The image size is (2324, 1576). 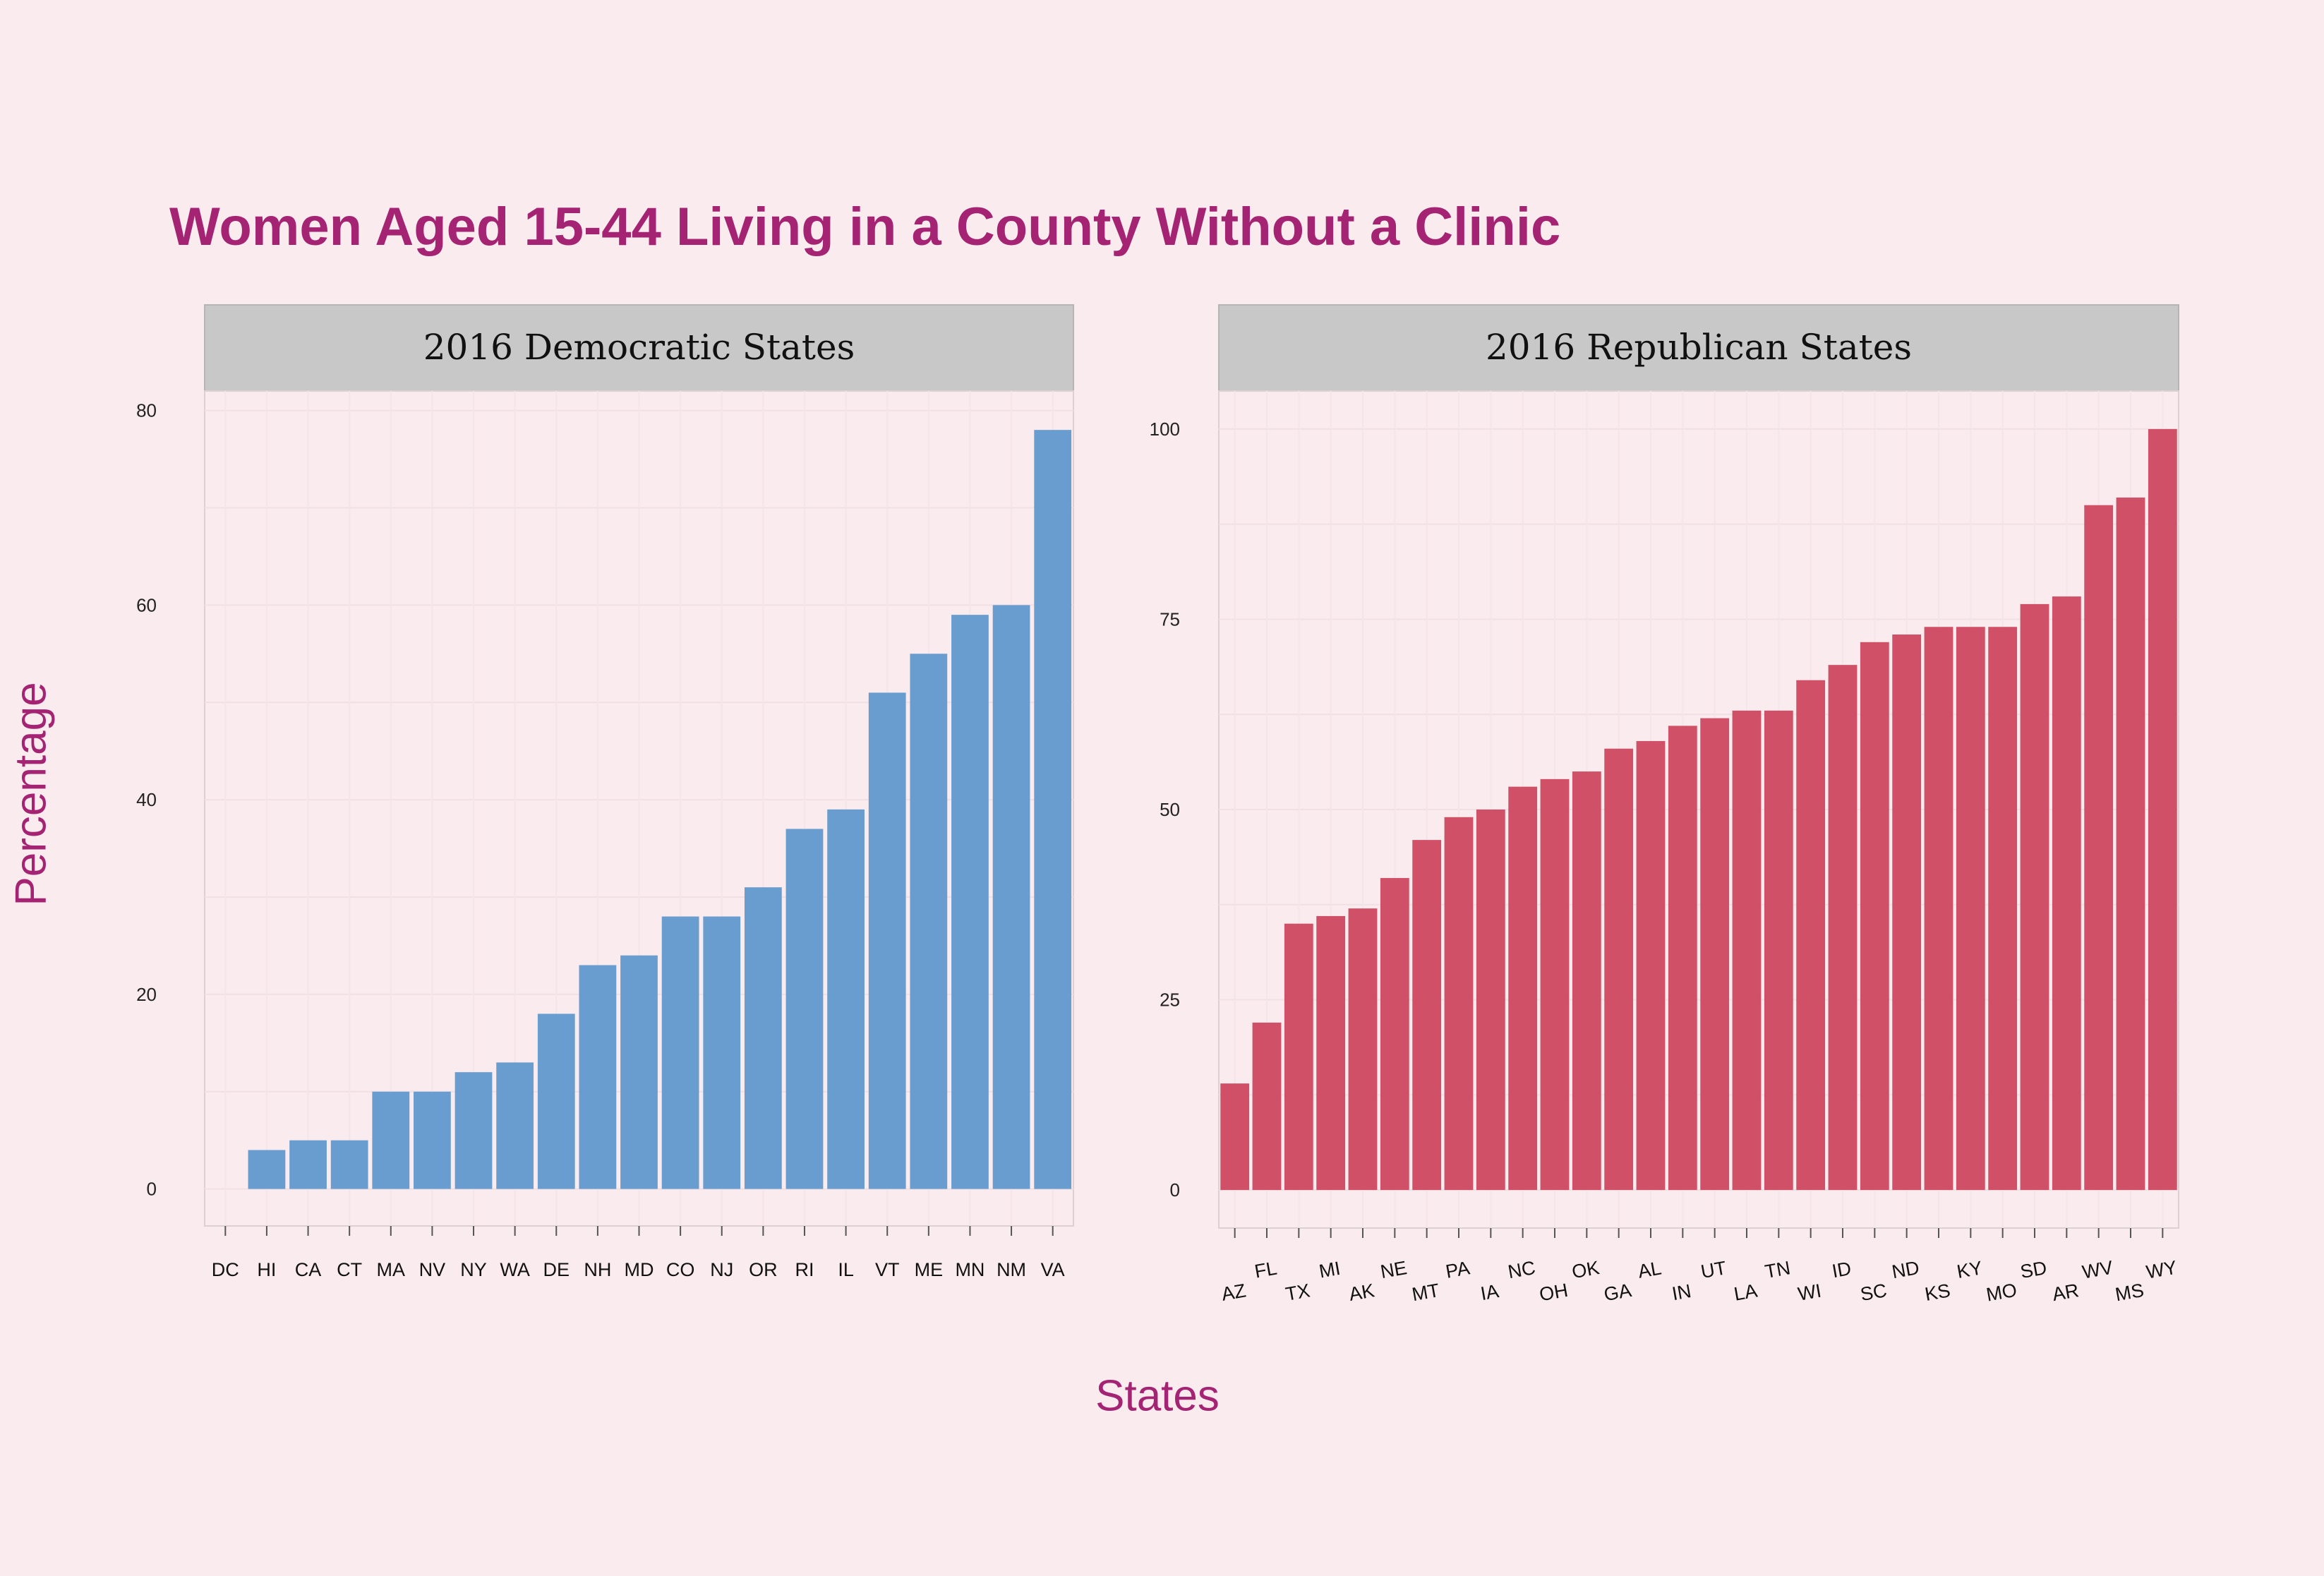 I want to click on dem-bar-MD, so click(x=639, y=1072).